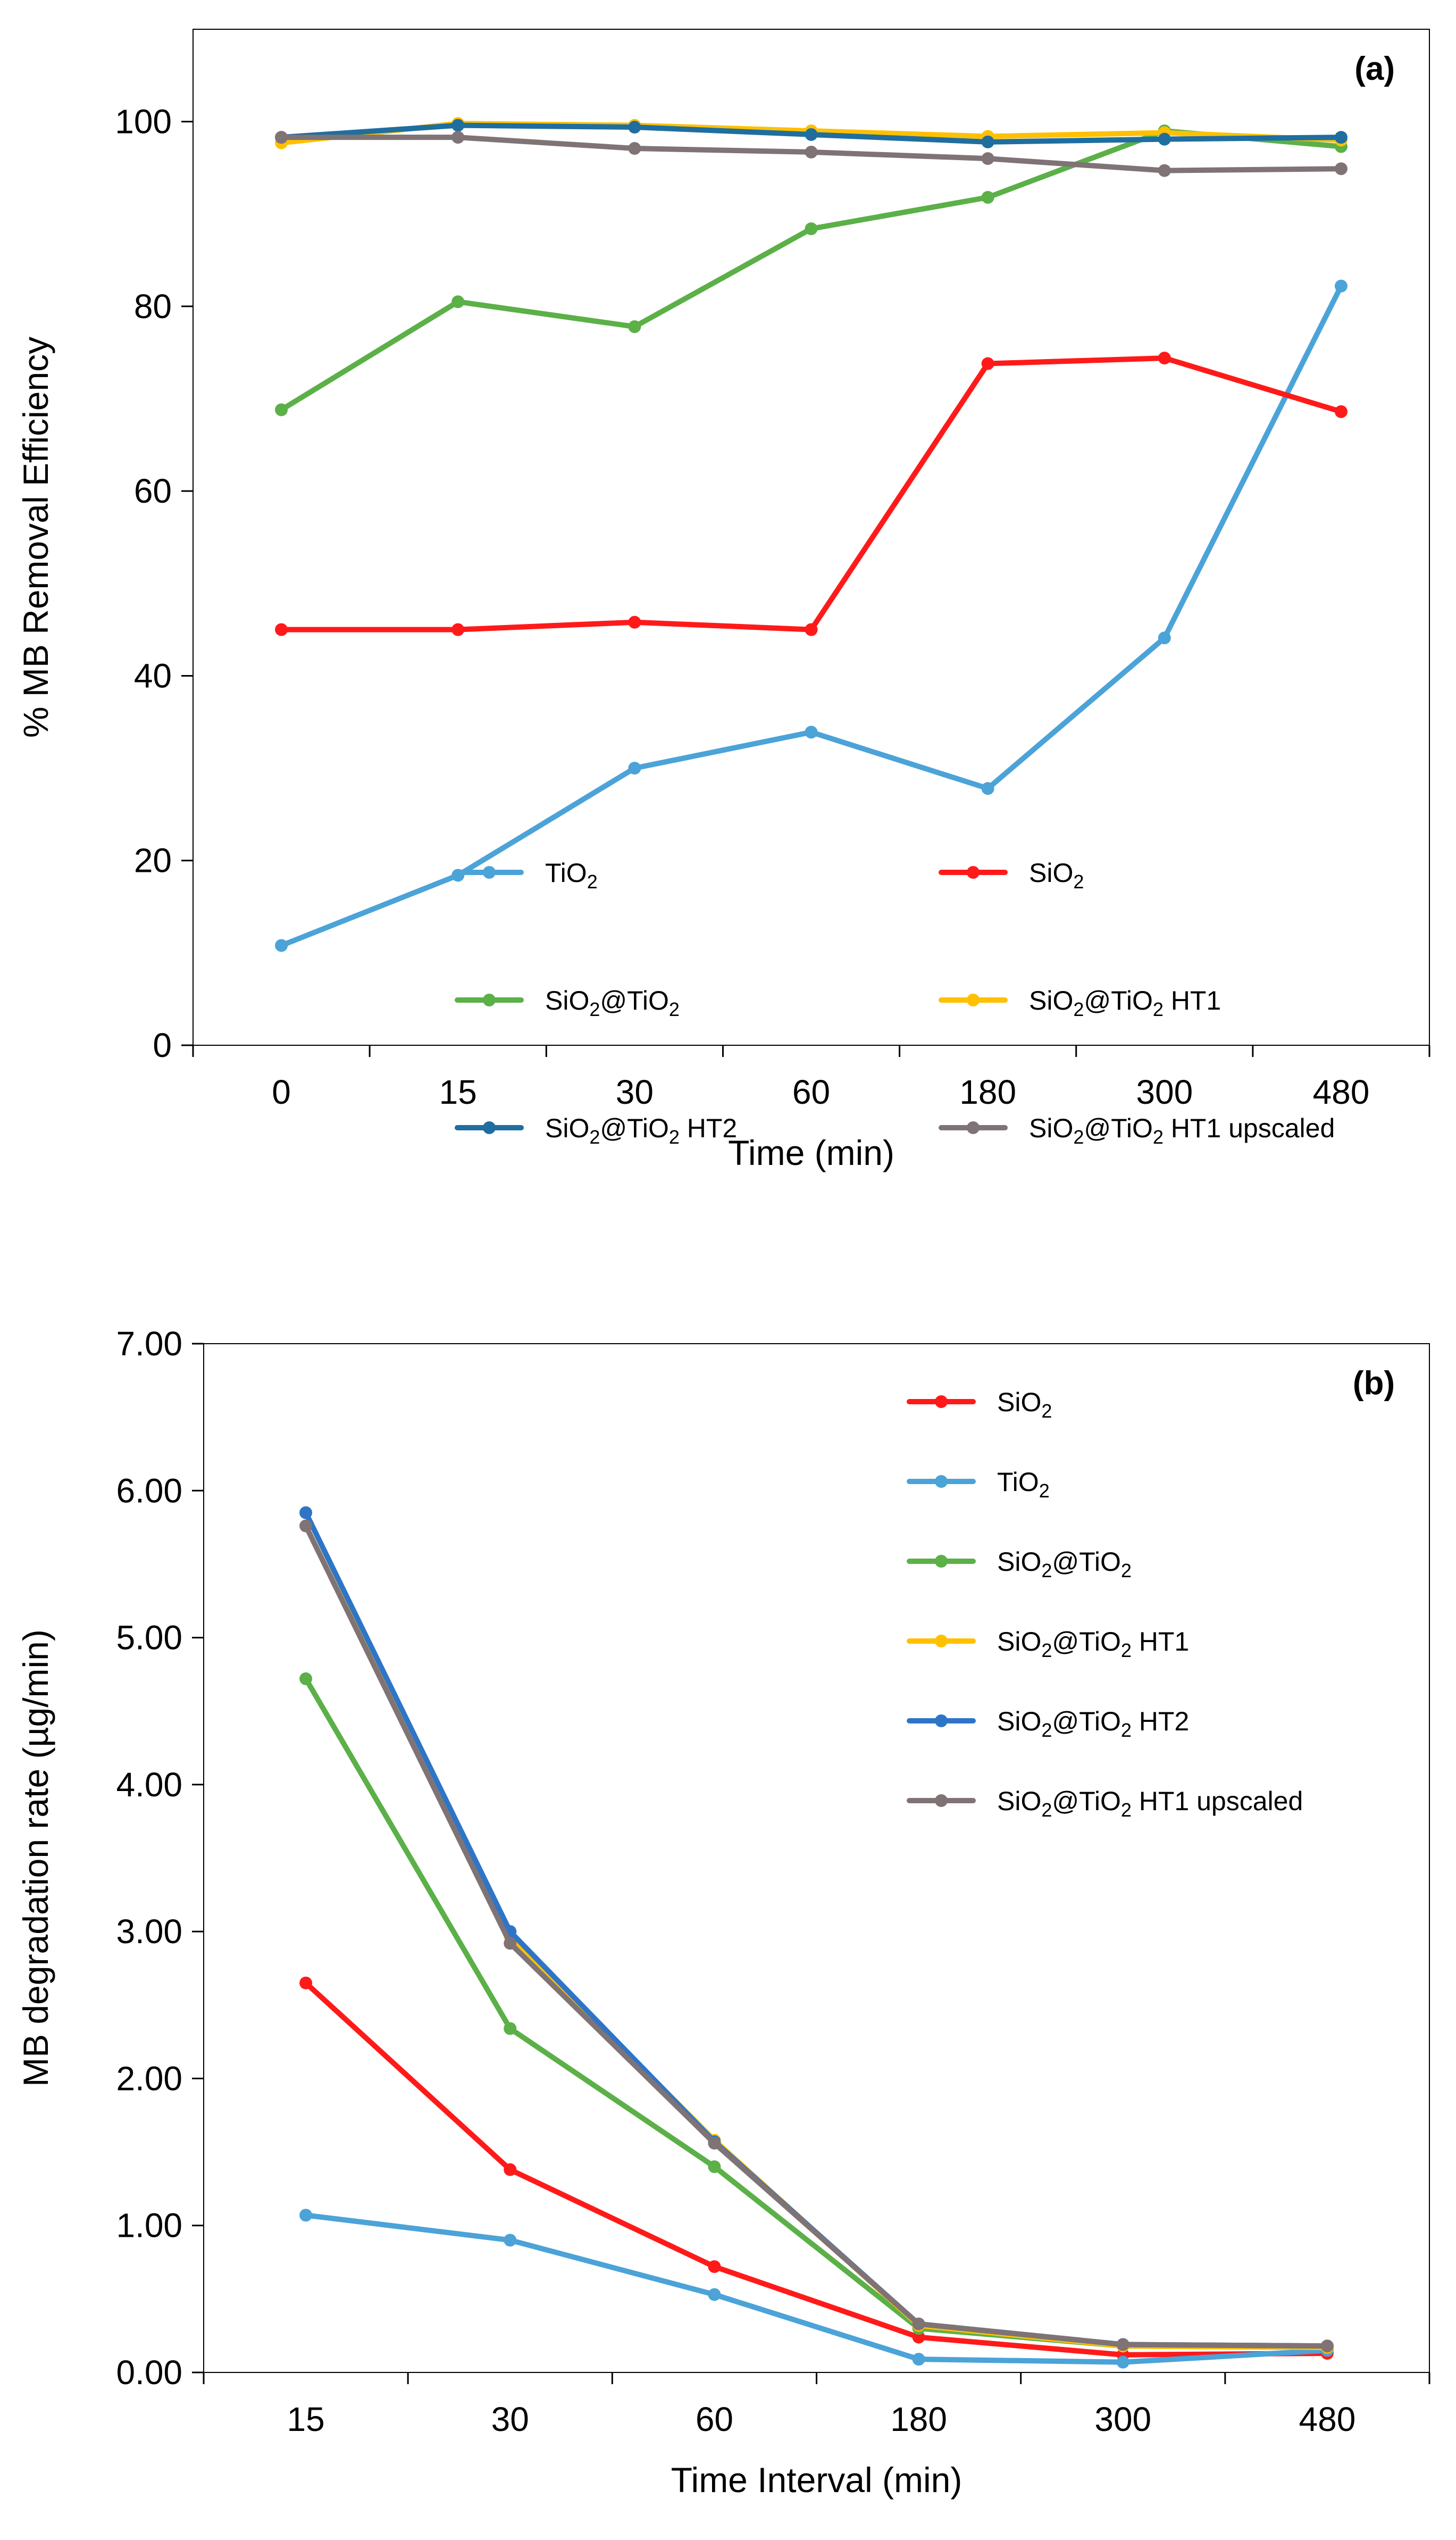  Describe the element at coordinates (153, 861) in the screenshot. I see `y-tick-label: 20` at that location.